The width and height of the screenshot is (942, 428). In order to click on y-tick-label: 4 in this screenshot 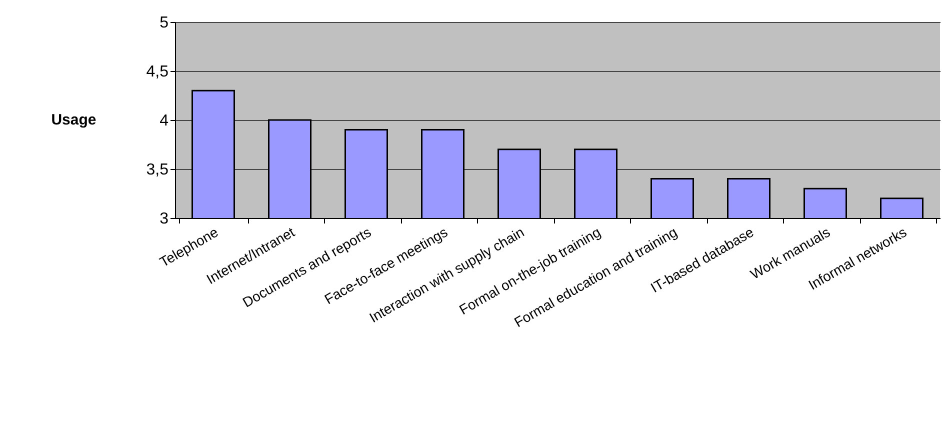, I will do `click(164, 121)`.